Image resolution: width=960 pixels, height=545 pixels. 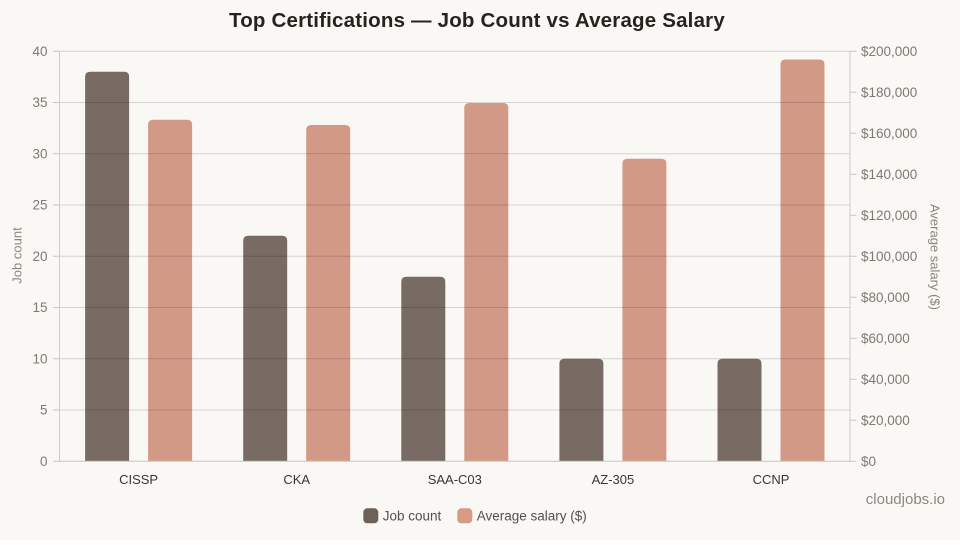 What do you see at coordinates (138, 479) in the screenshot?
I see `svg-text: CISSP` at bounding box center [138, 479].